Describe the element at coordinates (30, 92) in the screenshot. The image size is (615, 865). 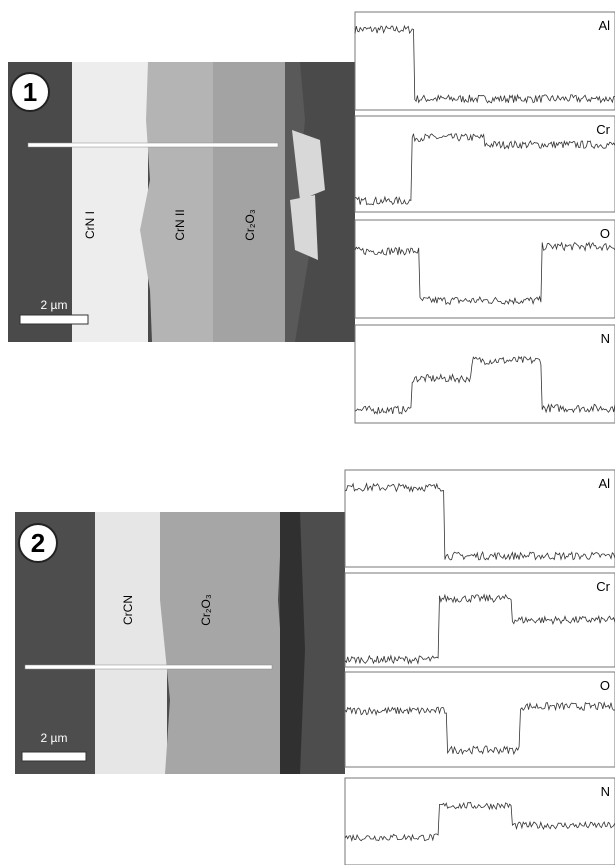
I see `panel-number: 1` at that location.